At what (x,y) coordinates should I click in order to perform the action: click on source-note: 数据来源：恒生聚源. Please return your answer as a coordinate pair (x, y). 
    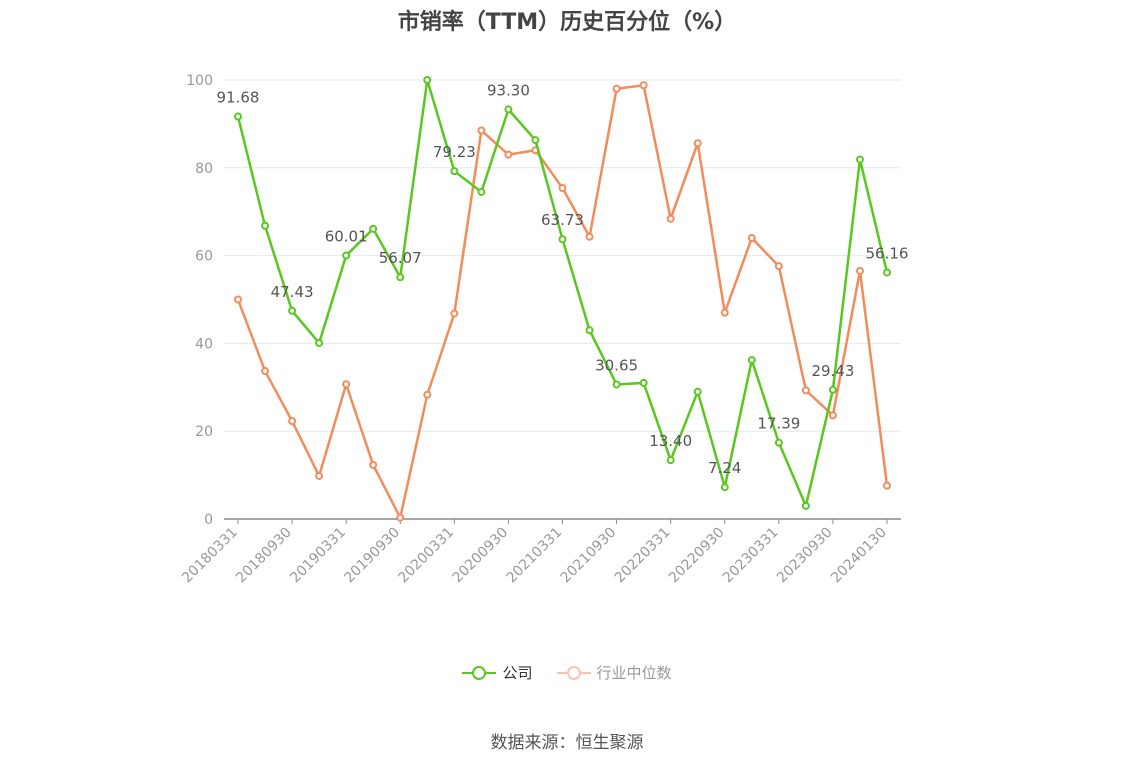
    Looking at the image, I should click on (567, 743).